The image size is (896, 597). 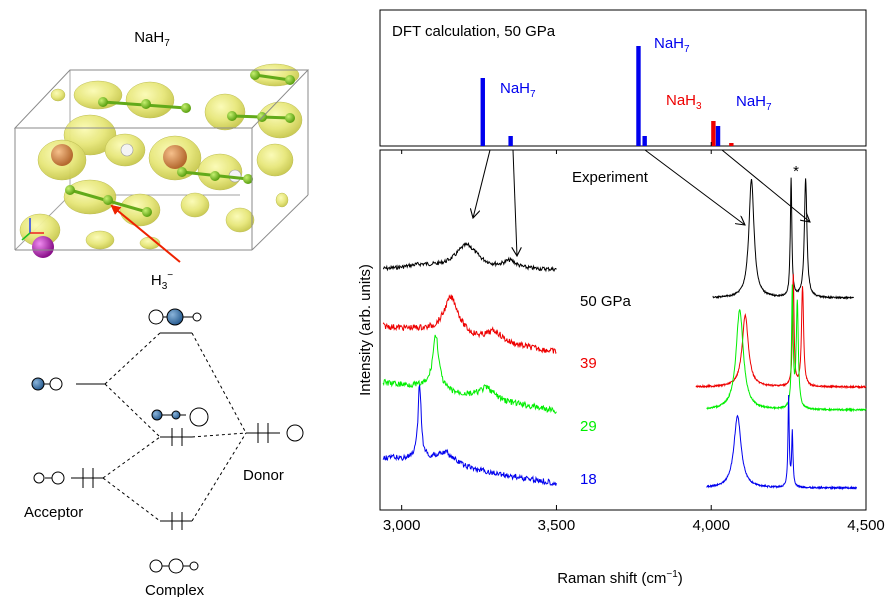 I want to click on dft-annotation-2: NaH3, so click(x=684, y=102).